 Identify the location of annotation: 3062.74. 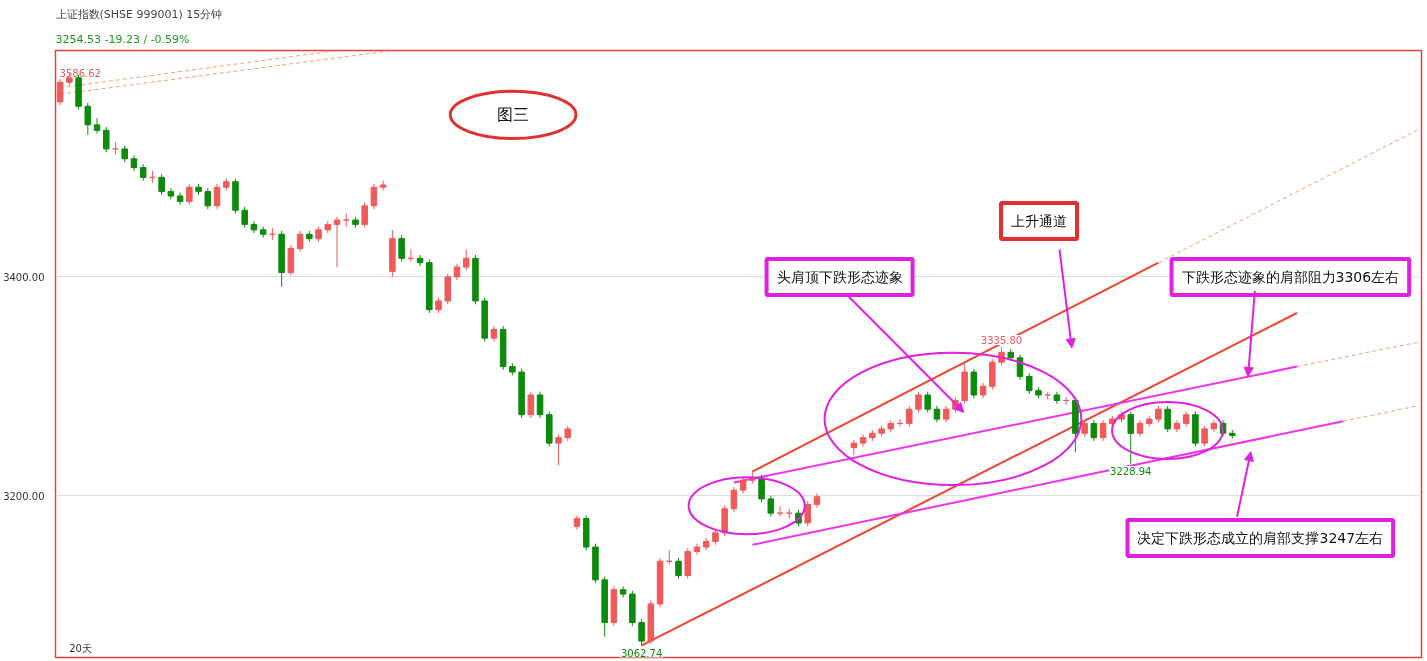
(641, 653).